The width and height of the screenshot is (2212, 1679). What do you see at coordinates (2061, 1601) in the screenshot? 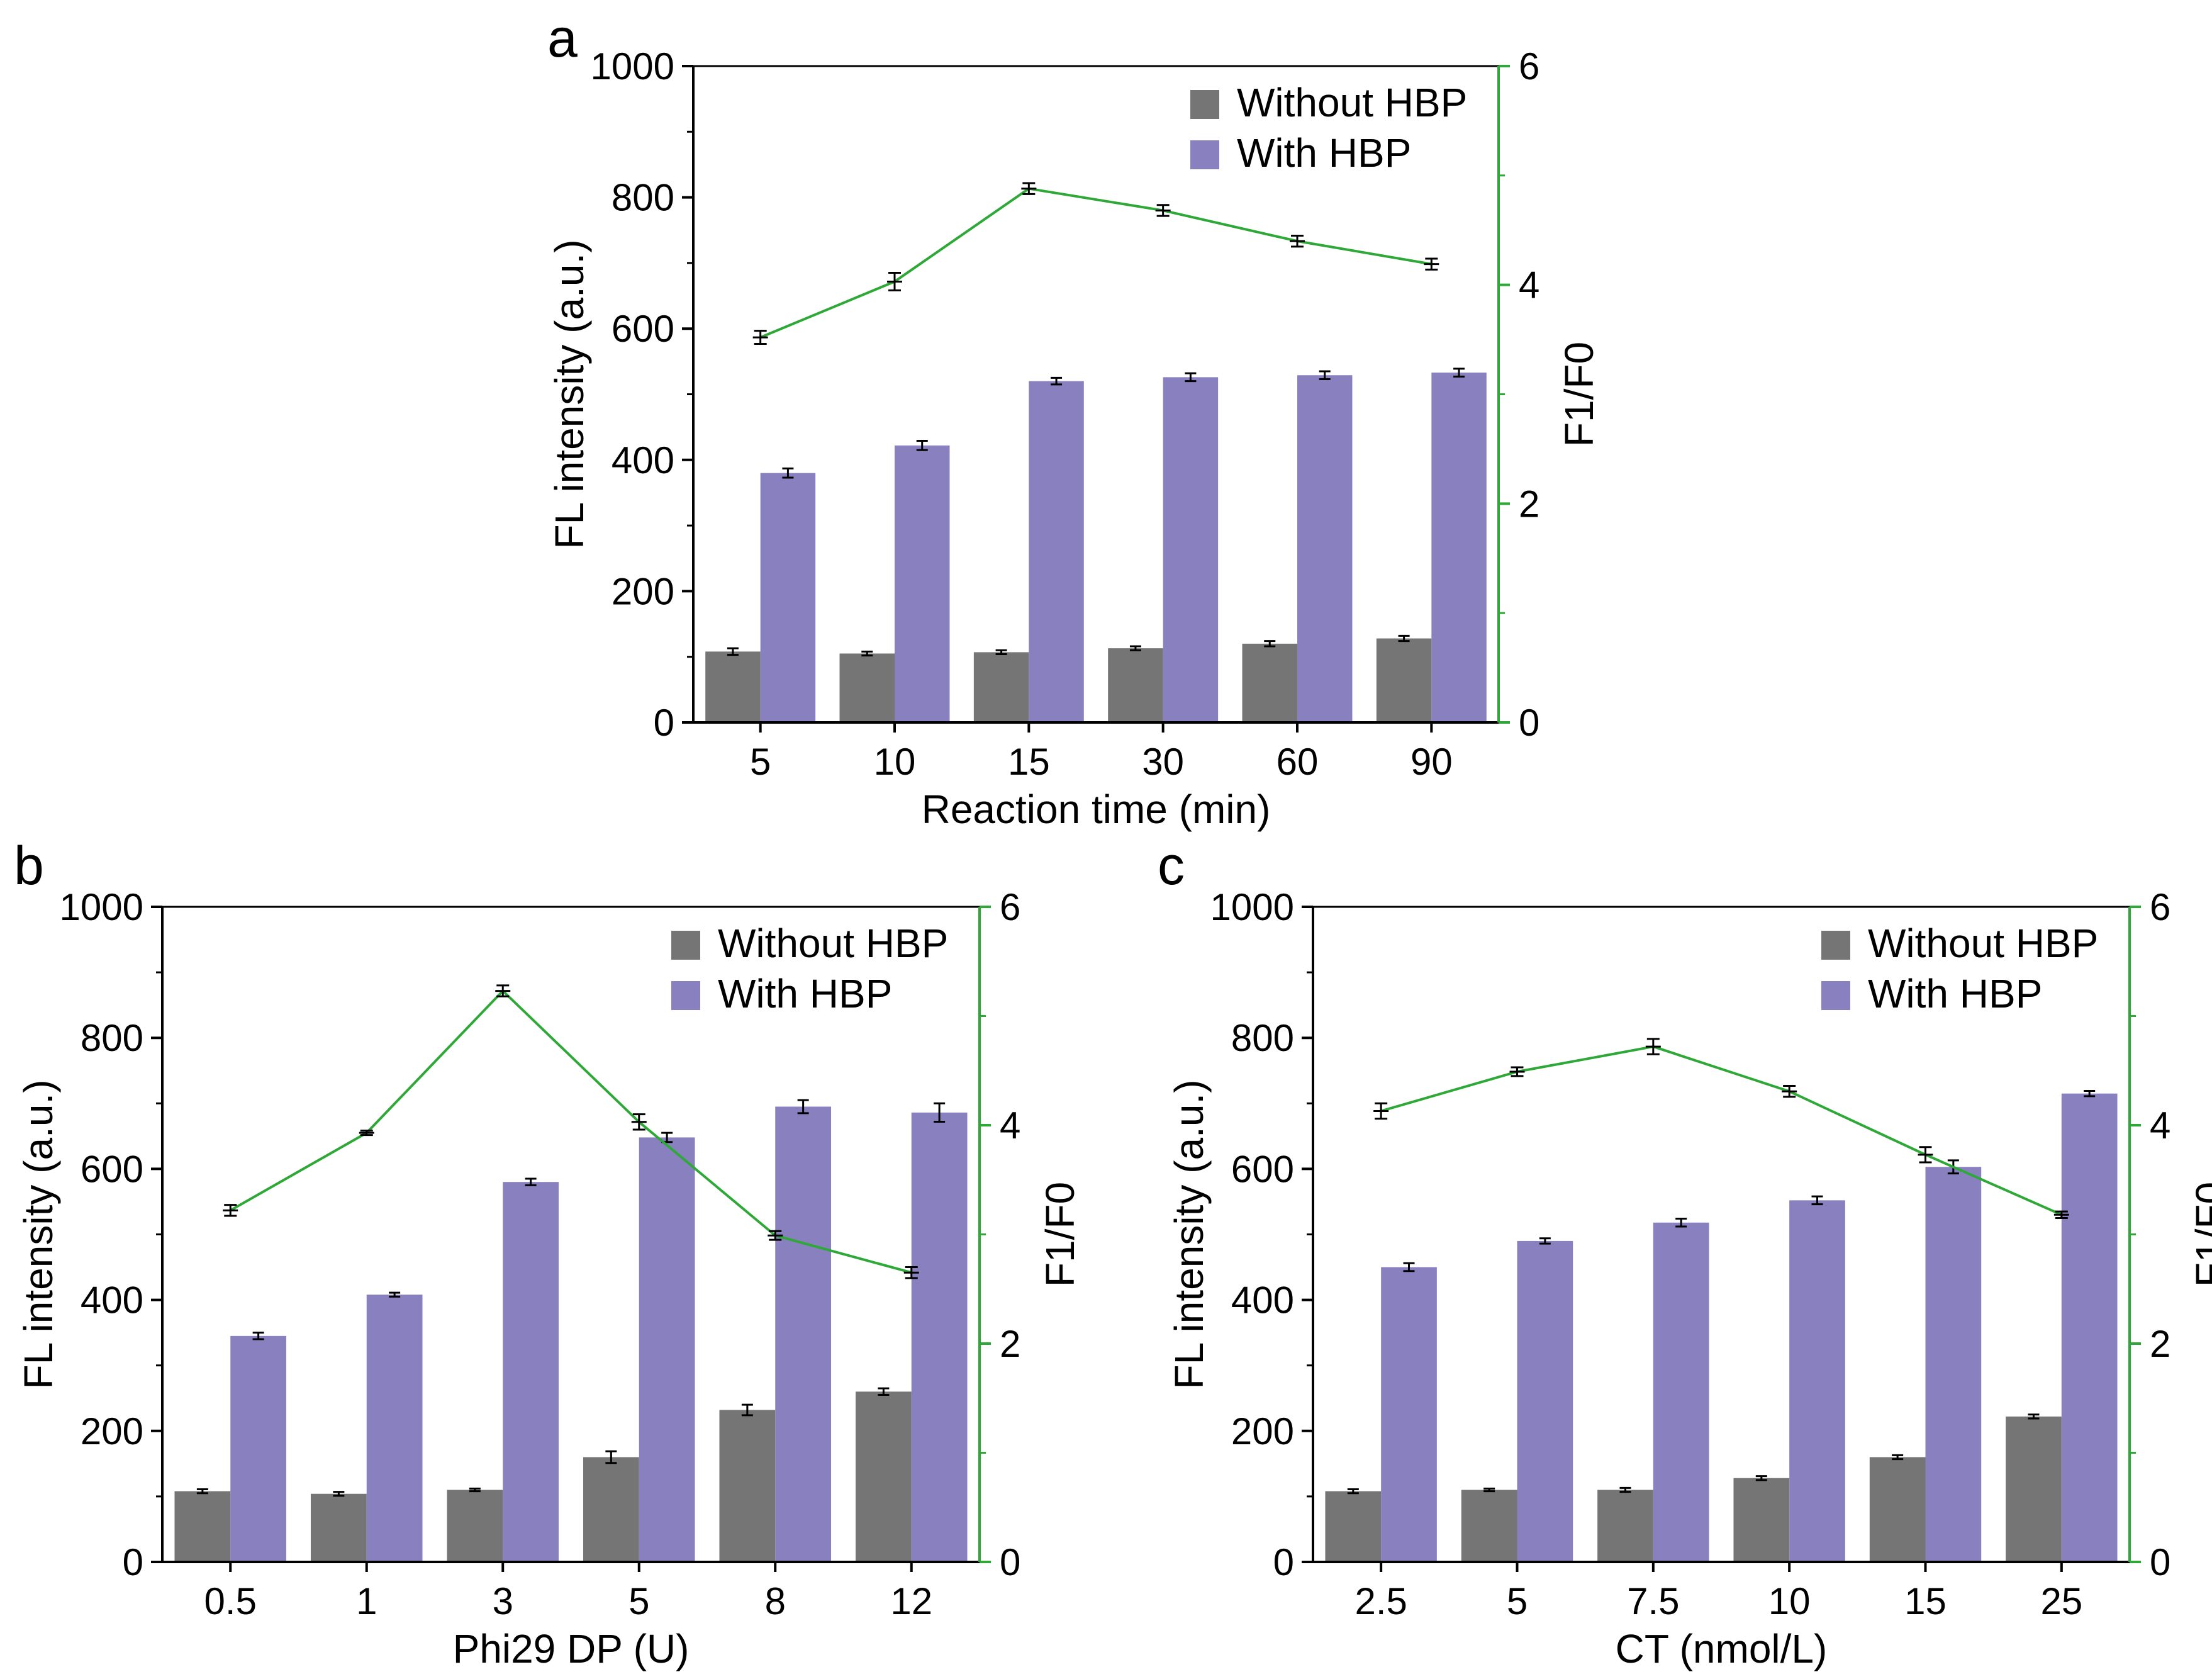
I see `x-tick-label: 25` at bounding box center [2061, 1601].